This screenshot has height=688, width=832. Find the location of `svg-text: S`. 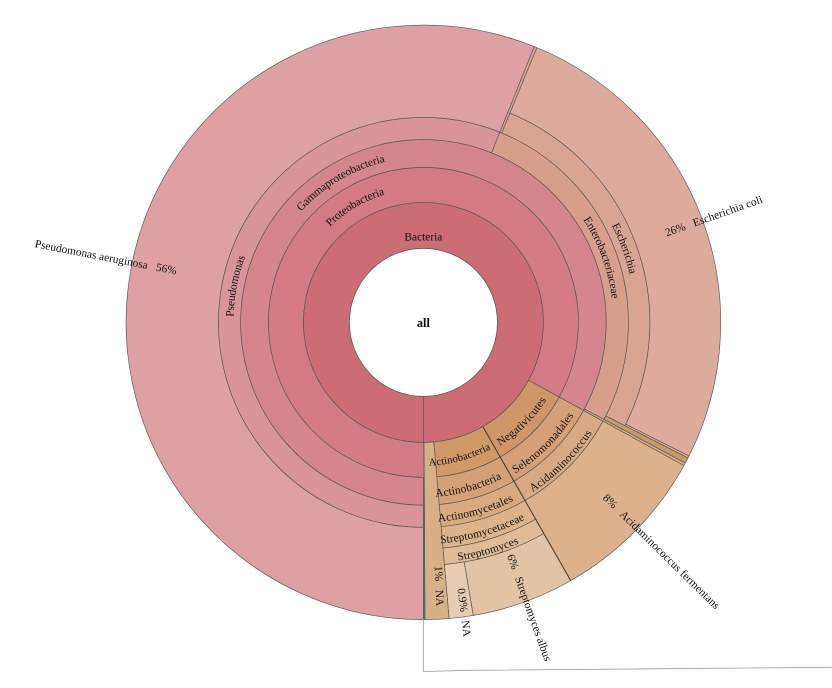

svg-text: S is located at coordinates (443, 540).